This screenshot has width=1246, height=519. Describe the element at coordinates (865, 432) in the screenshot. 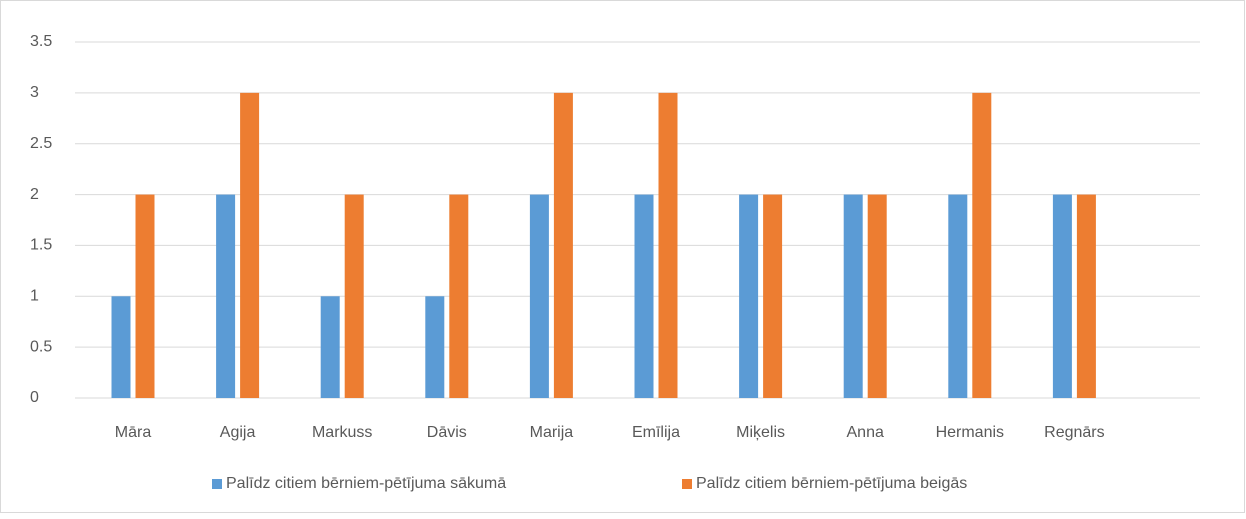

I see `x-tick-label: Anna` at that location.